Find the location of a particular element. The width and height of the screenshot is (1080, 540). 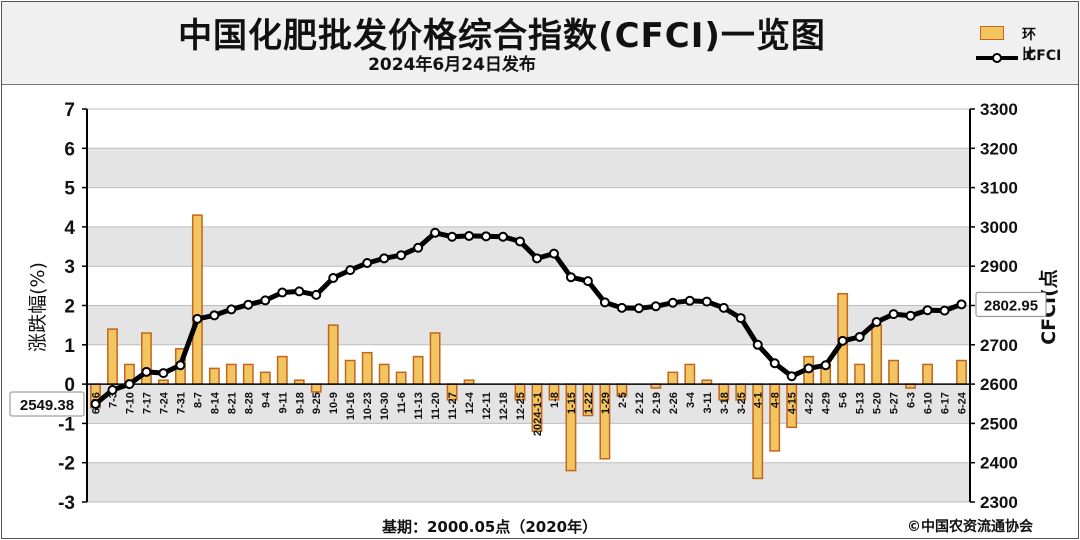

first-value-label: 2549.38 is located at coordinates (47, 405).